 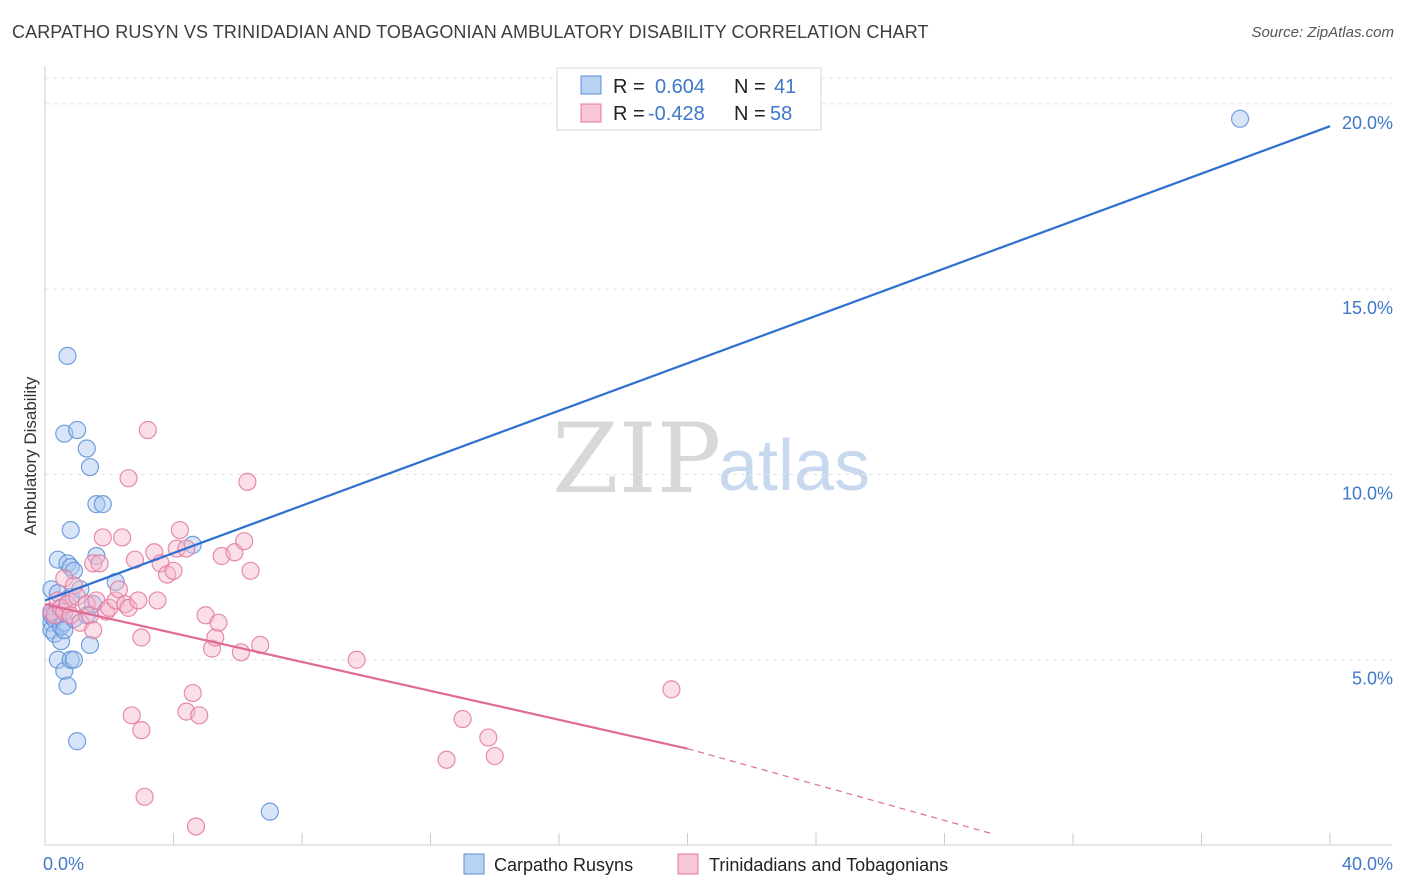 I want to click on legend-n-label-1: N =, so click(x=750, y=87).